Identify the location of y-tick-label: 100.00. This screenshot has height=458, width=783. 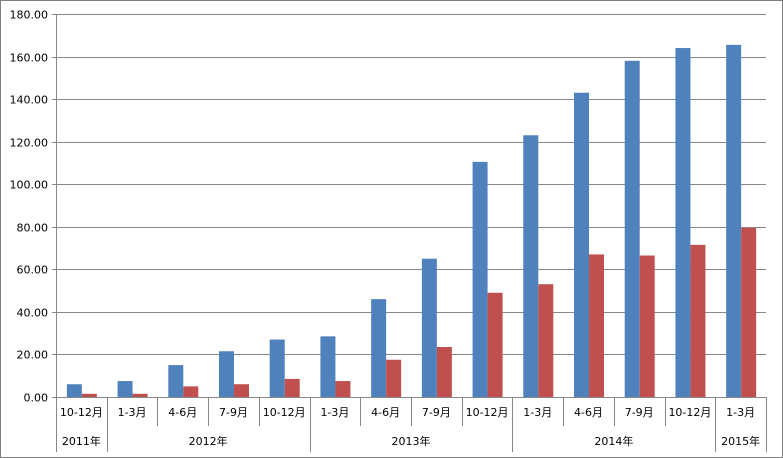
(29, 185).